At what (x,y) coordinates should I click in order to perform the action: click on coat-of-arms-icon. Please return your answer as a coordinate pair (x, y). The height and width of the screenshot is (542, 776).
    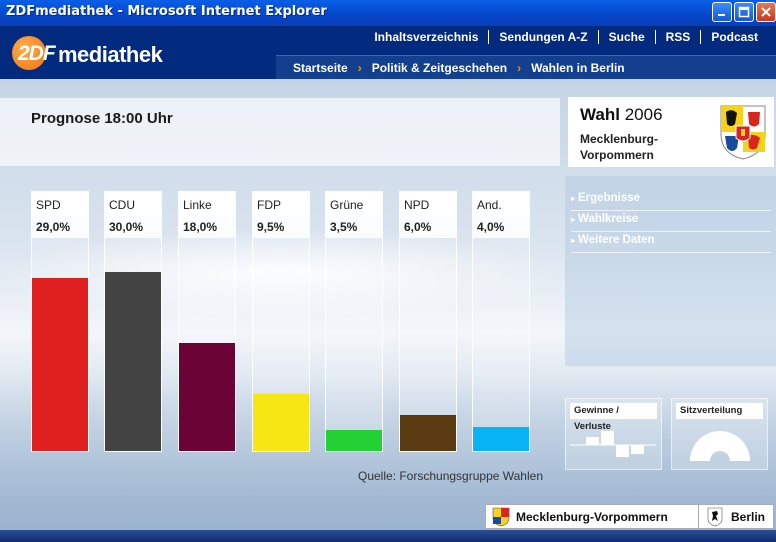
    Looking at the image, I should click on (743, 132).